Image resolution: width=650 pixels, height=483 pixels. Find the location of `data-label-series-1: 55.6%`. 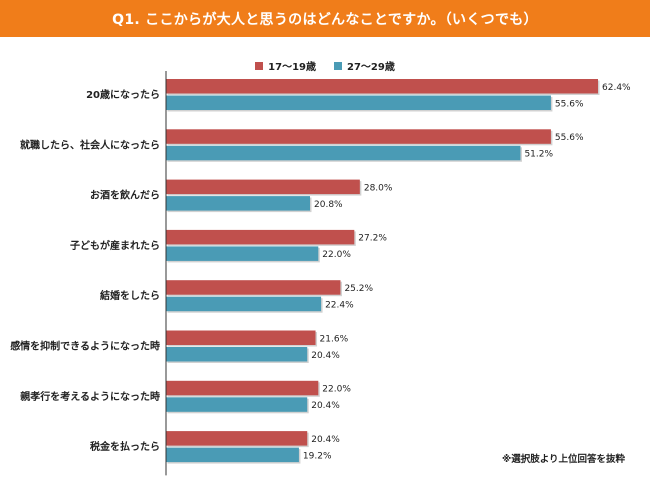

data-label-series-1: 55.6% is located at coordinates (569, 138).